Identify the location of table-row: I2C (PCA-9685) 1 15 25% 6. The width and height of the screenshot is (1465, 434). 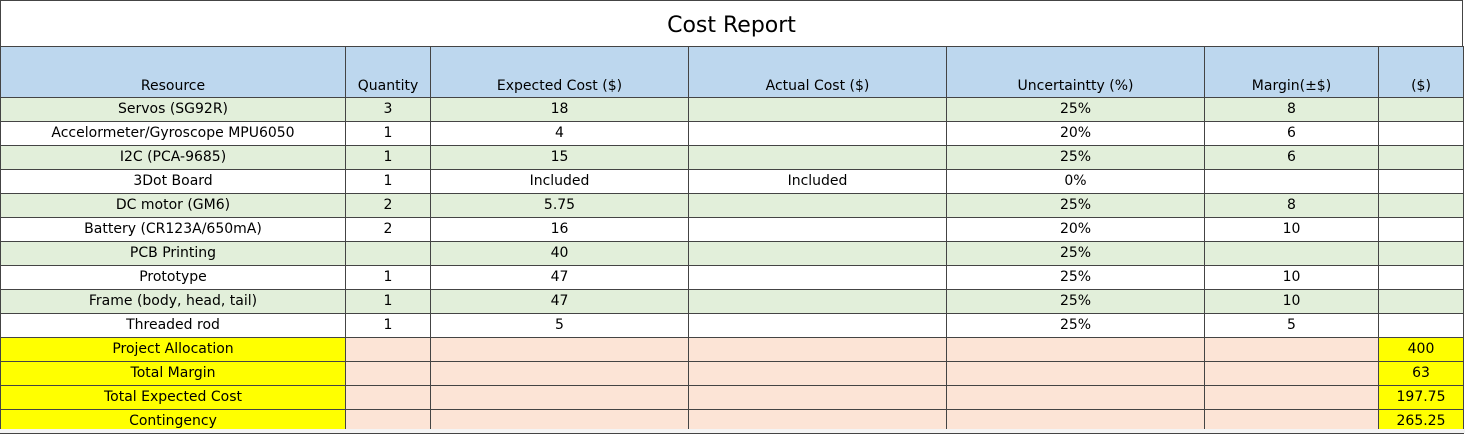
(732, 157).